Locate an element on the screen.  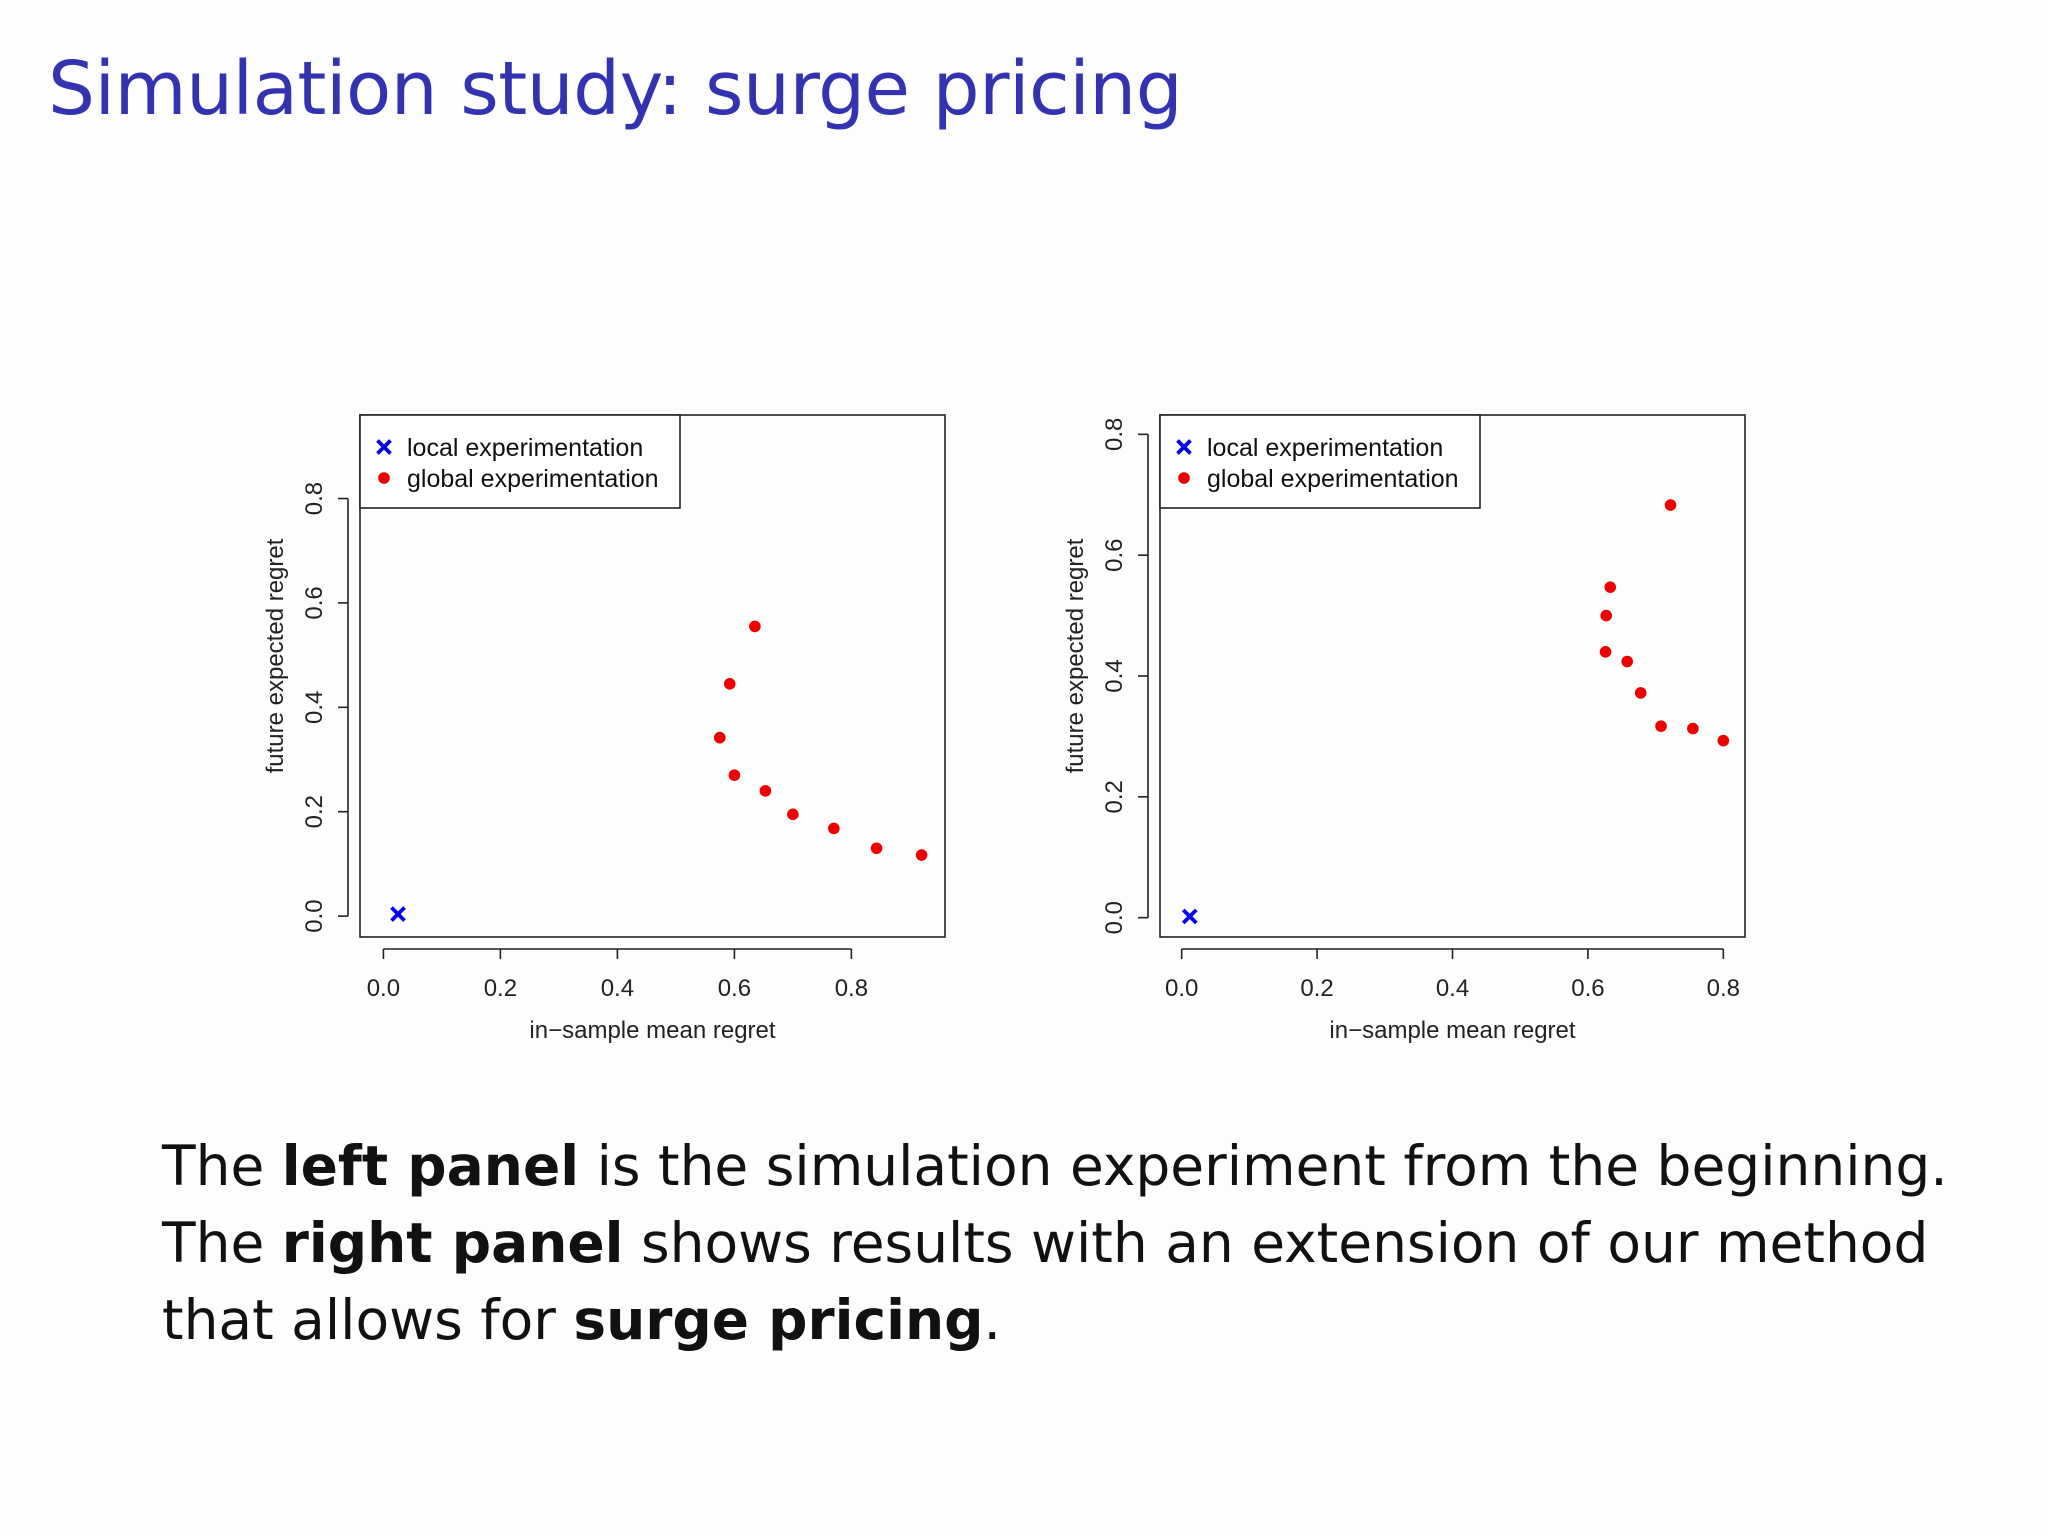
right-x-tick-label: 0.2 is located at coordinates (1316, 988).